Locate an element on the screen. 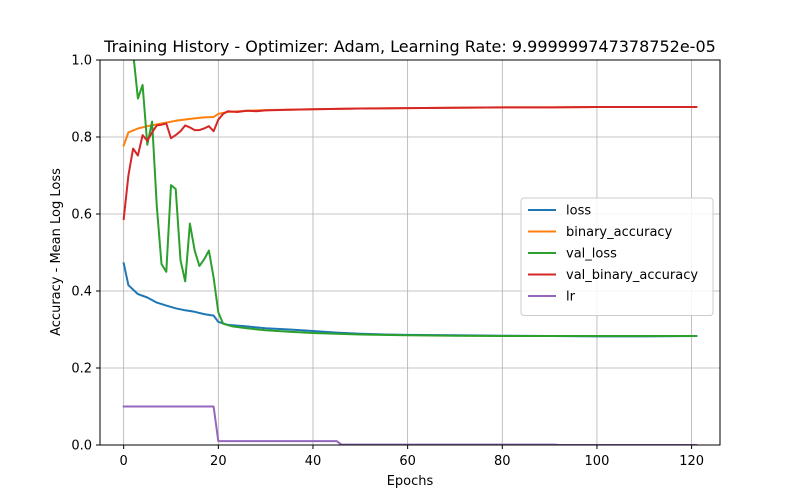  legend-label: binary_accuracy is located at coordinates (619, 232).